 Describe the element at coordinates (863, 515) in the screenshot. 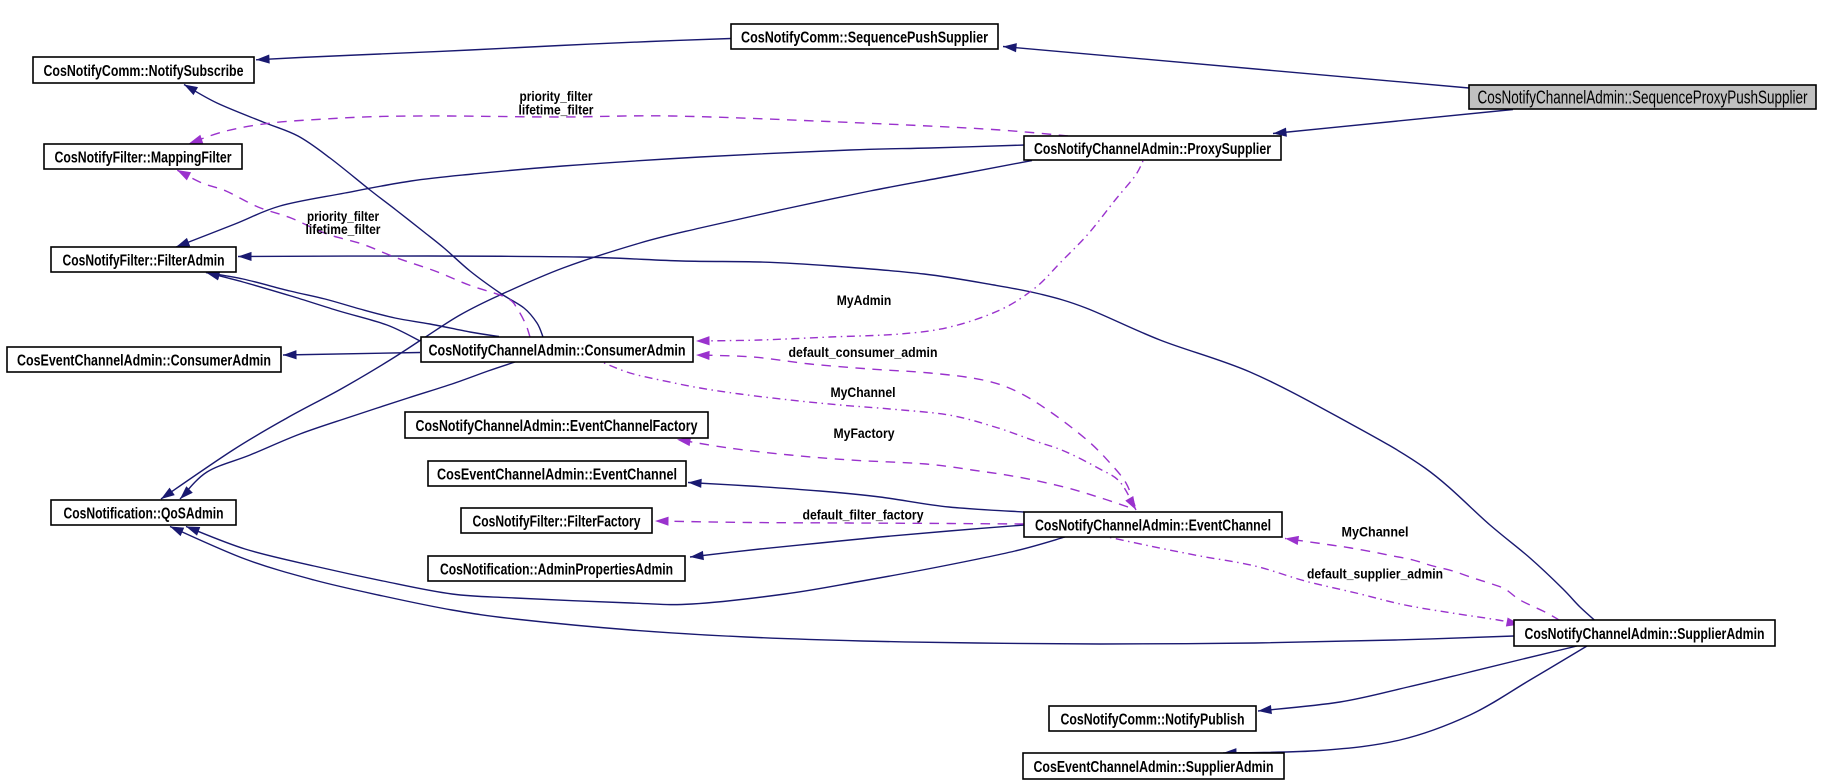

I see `svg-text: default_filter_factory` at that location.